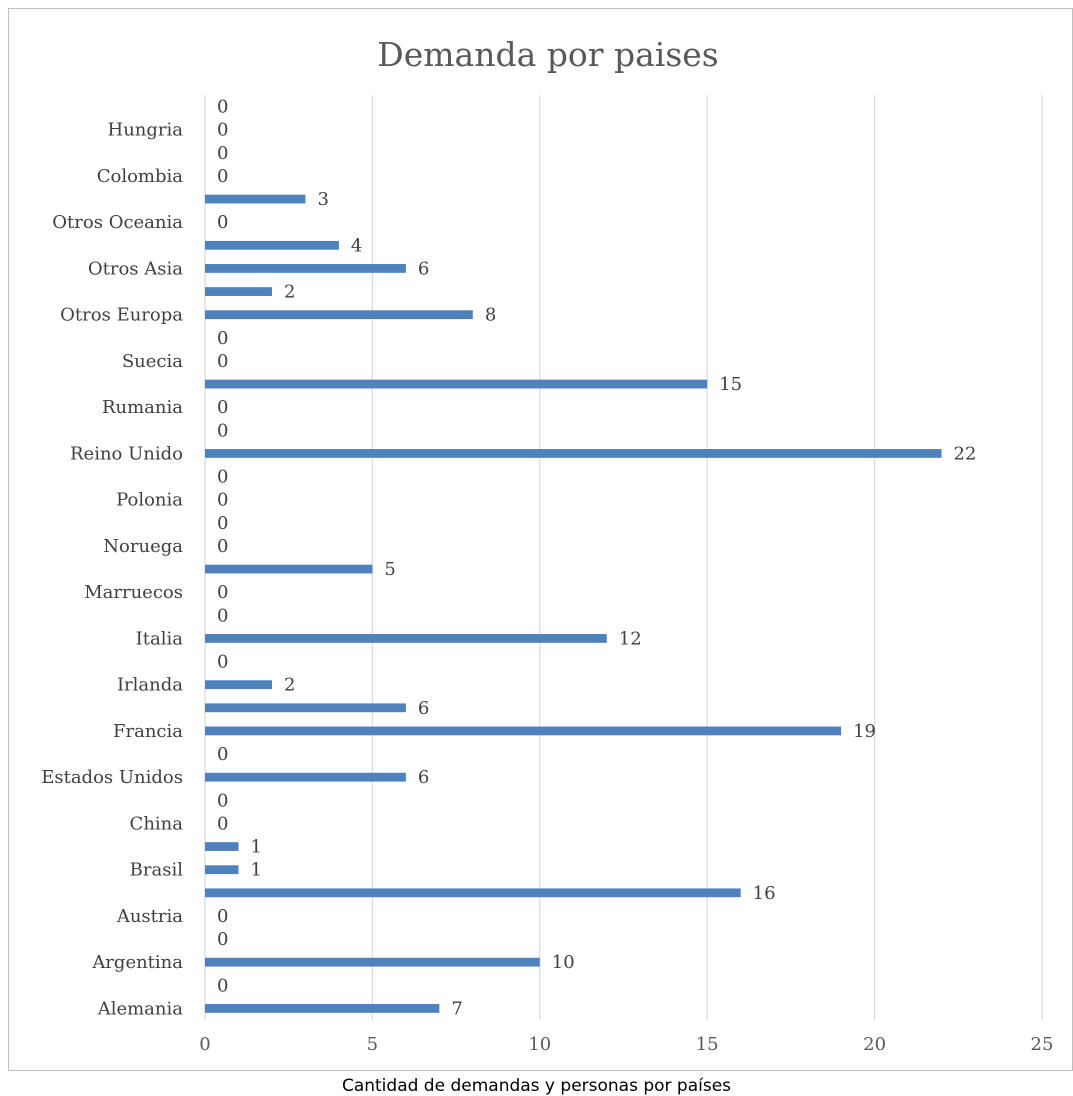  Describe the element at coordinates (149, 500) in the screenshot. I see `category-label: Polonia` at that location.